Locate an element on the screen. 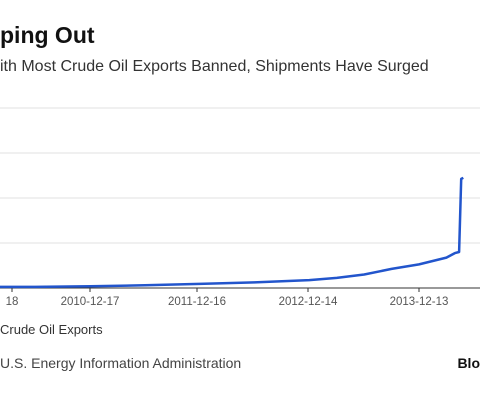 The image size is (480, 400). legend-item-crude-oil-exports: Crude Oil Exports is located at coordinates (51, 329).